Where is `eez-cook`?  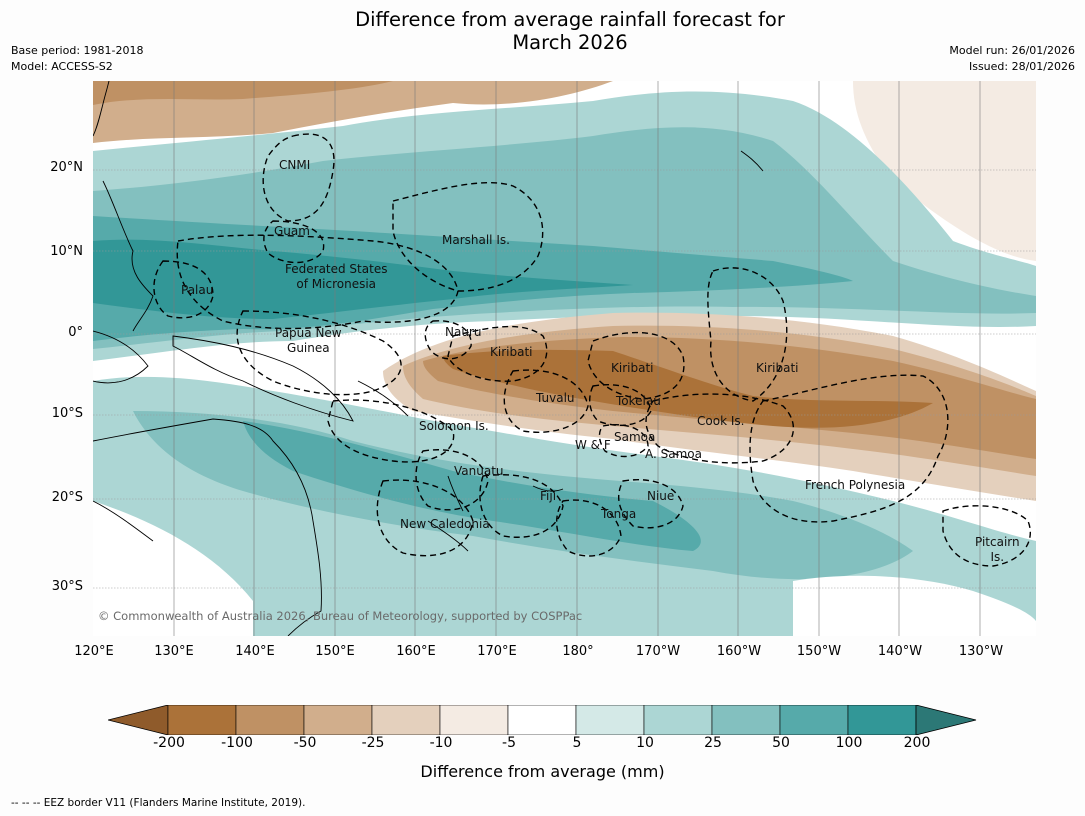
eez-cook is located at coordinates (719, 428).